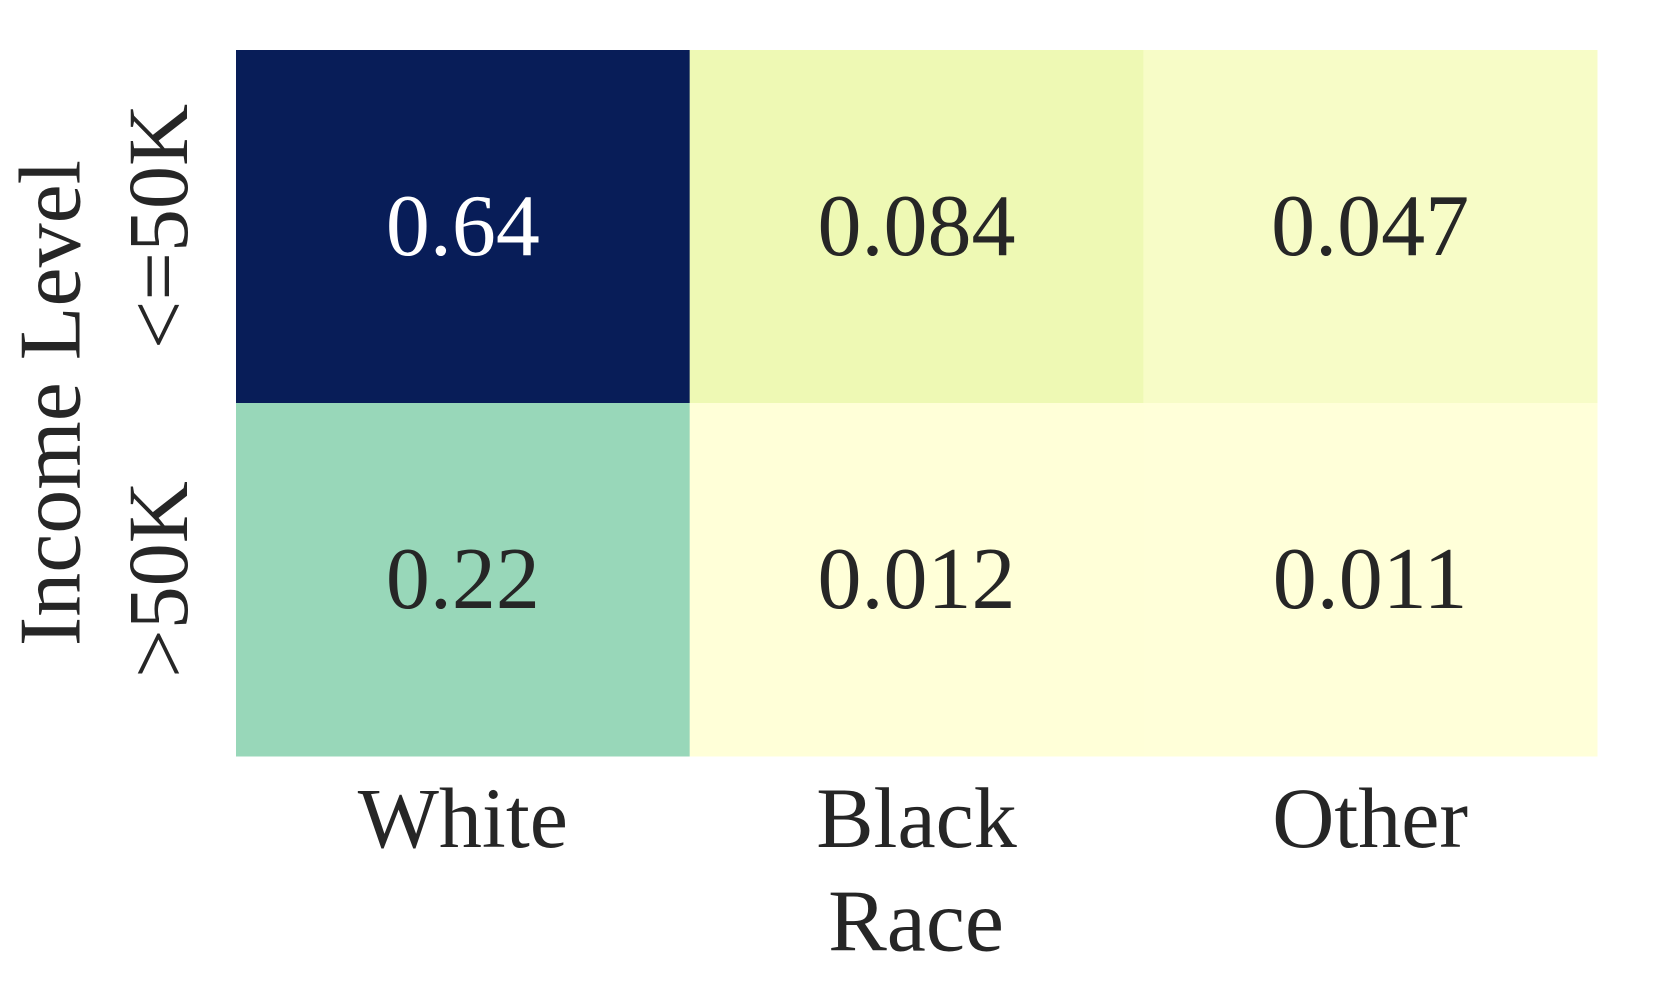 The height and width of the screenshot is (997, 1661). I want to click on cell-value-label: 0.011, so click(1370, 579).